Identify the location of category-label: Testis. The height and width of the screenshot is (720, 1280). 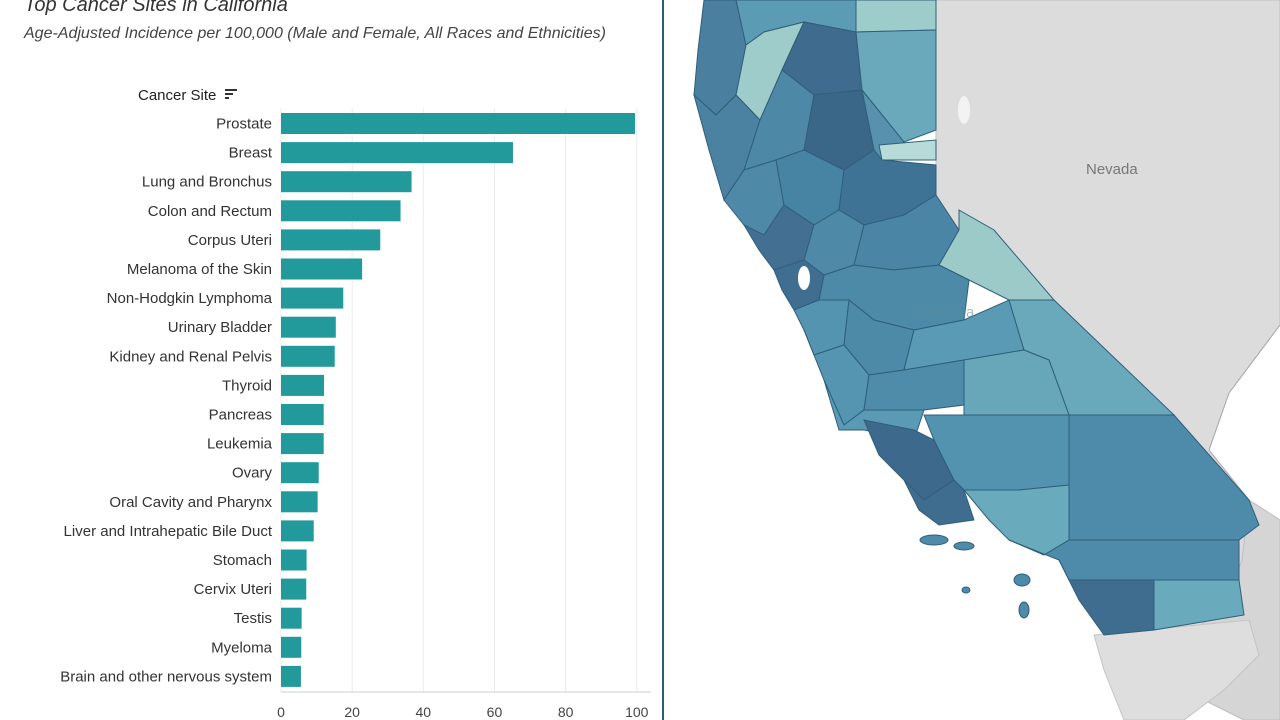
(253, 618).